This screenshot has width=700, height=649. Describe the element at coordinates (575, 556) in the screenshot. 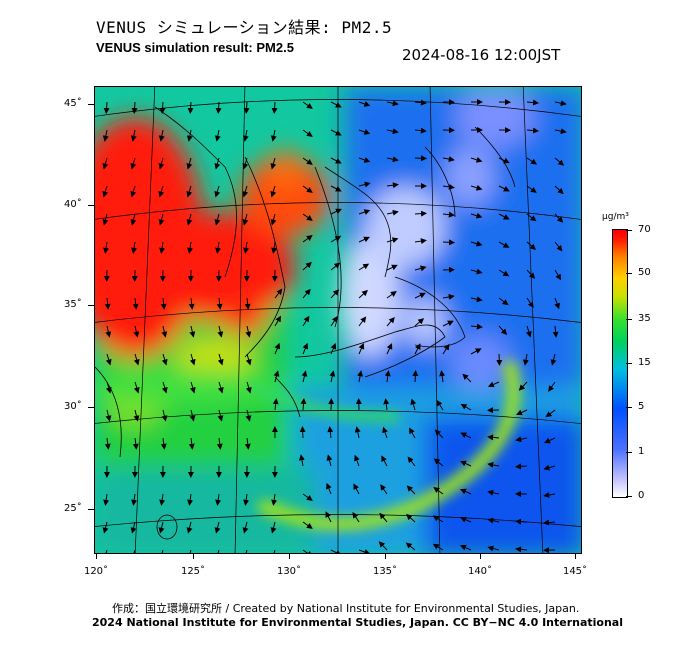

I see `lon-tick` at that location.